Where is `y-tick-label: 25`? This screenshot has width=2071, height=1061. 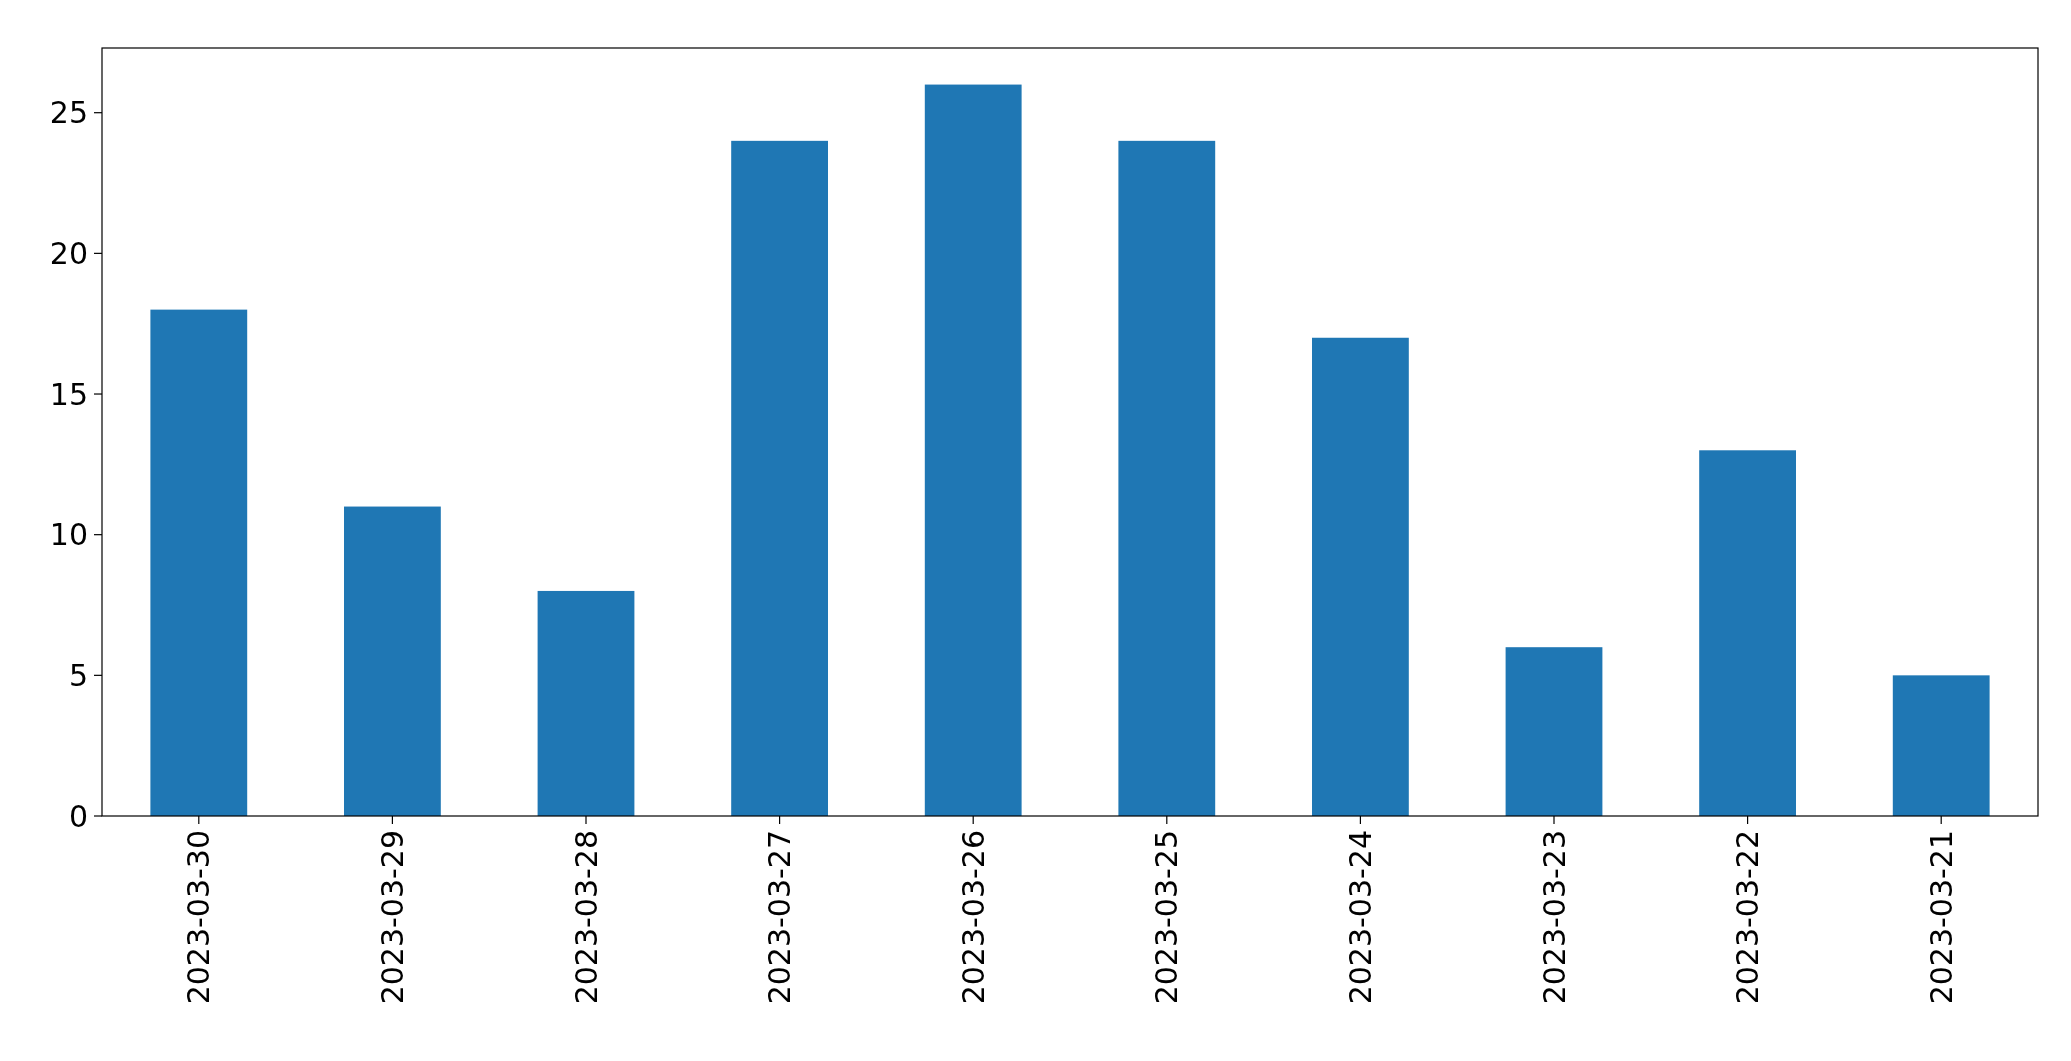 y-tick-label: 25 is located at coordinates (68, 113).